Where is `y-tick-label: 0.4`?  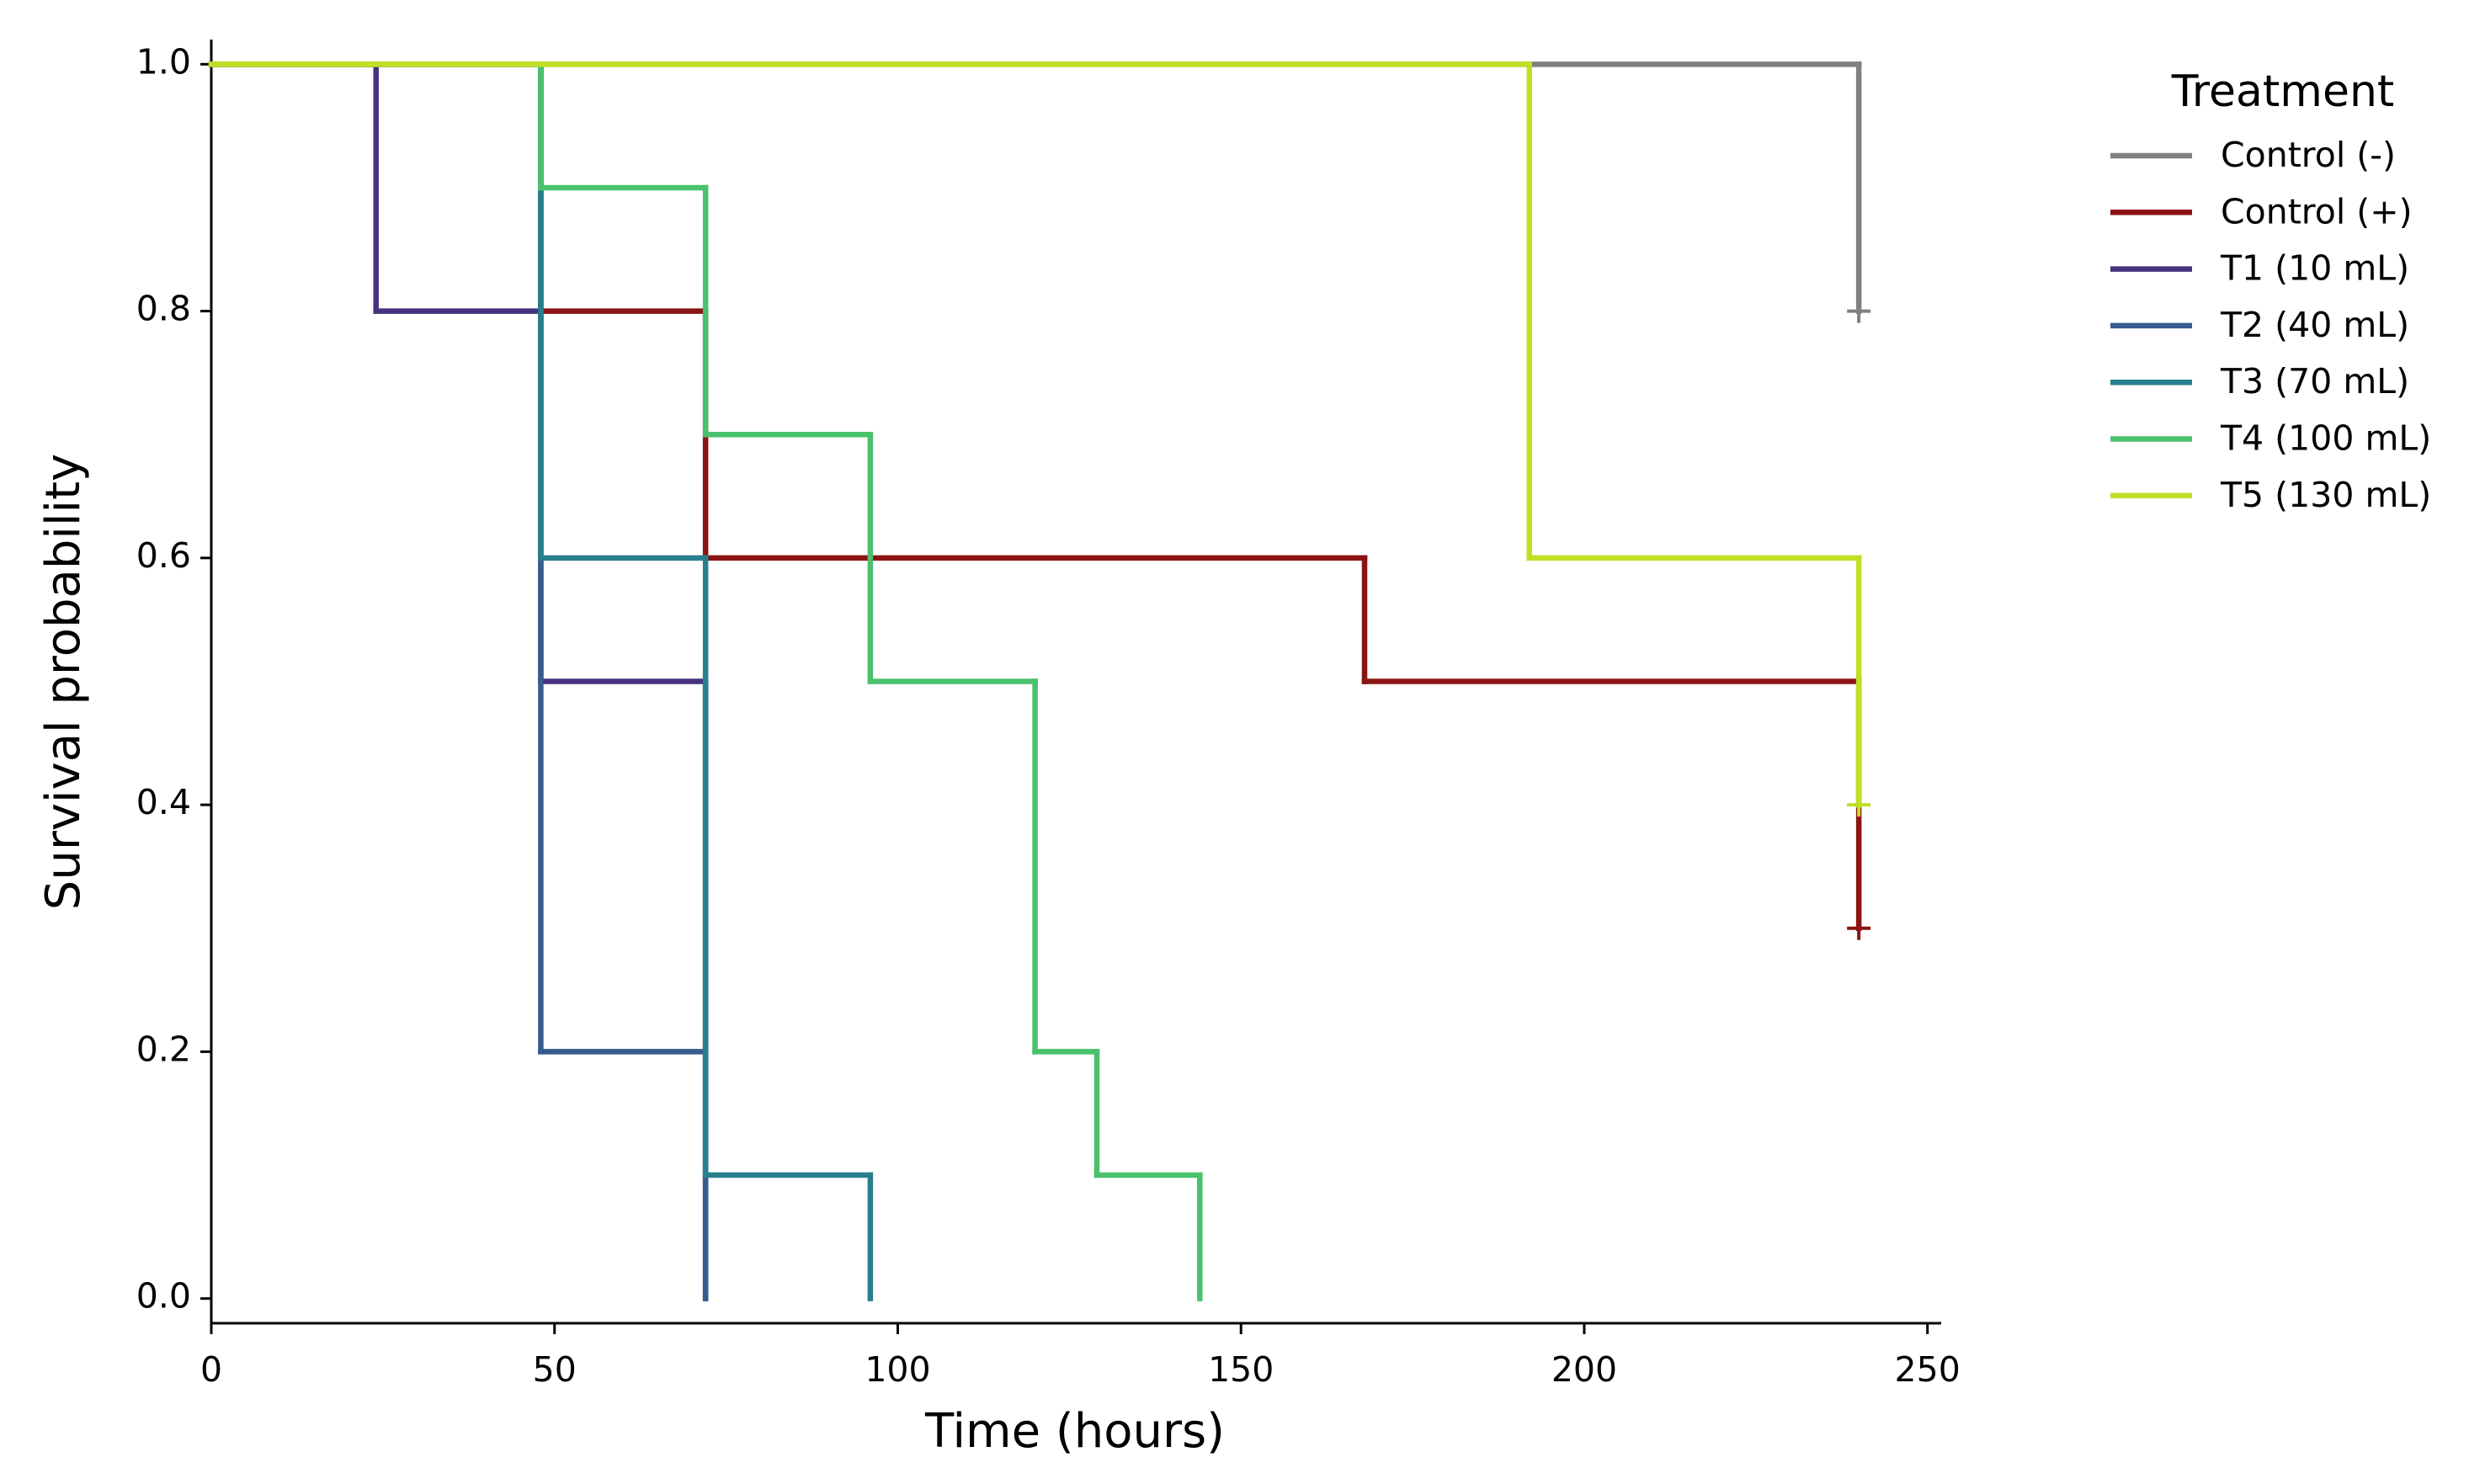 y-tick-label: 0.4 is located at coordinates (163, 802).